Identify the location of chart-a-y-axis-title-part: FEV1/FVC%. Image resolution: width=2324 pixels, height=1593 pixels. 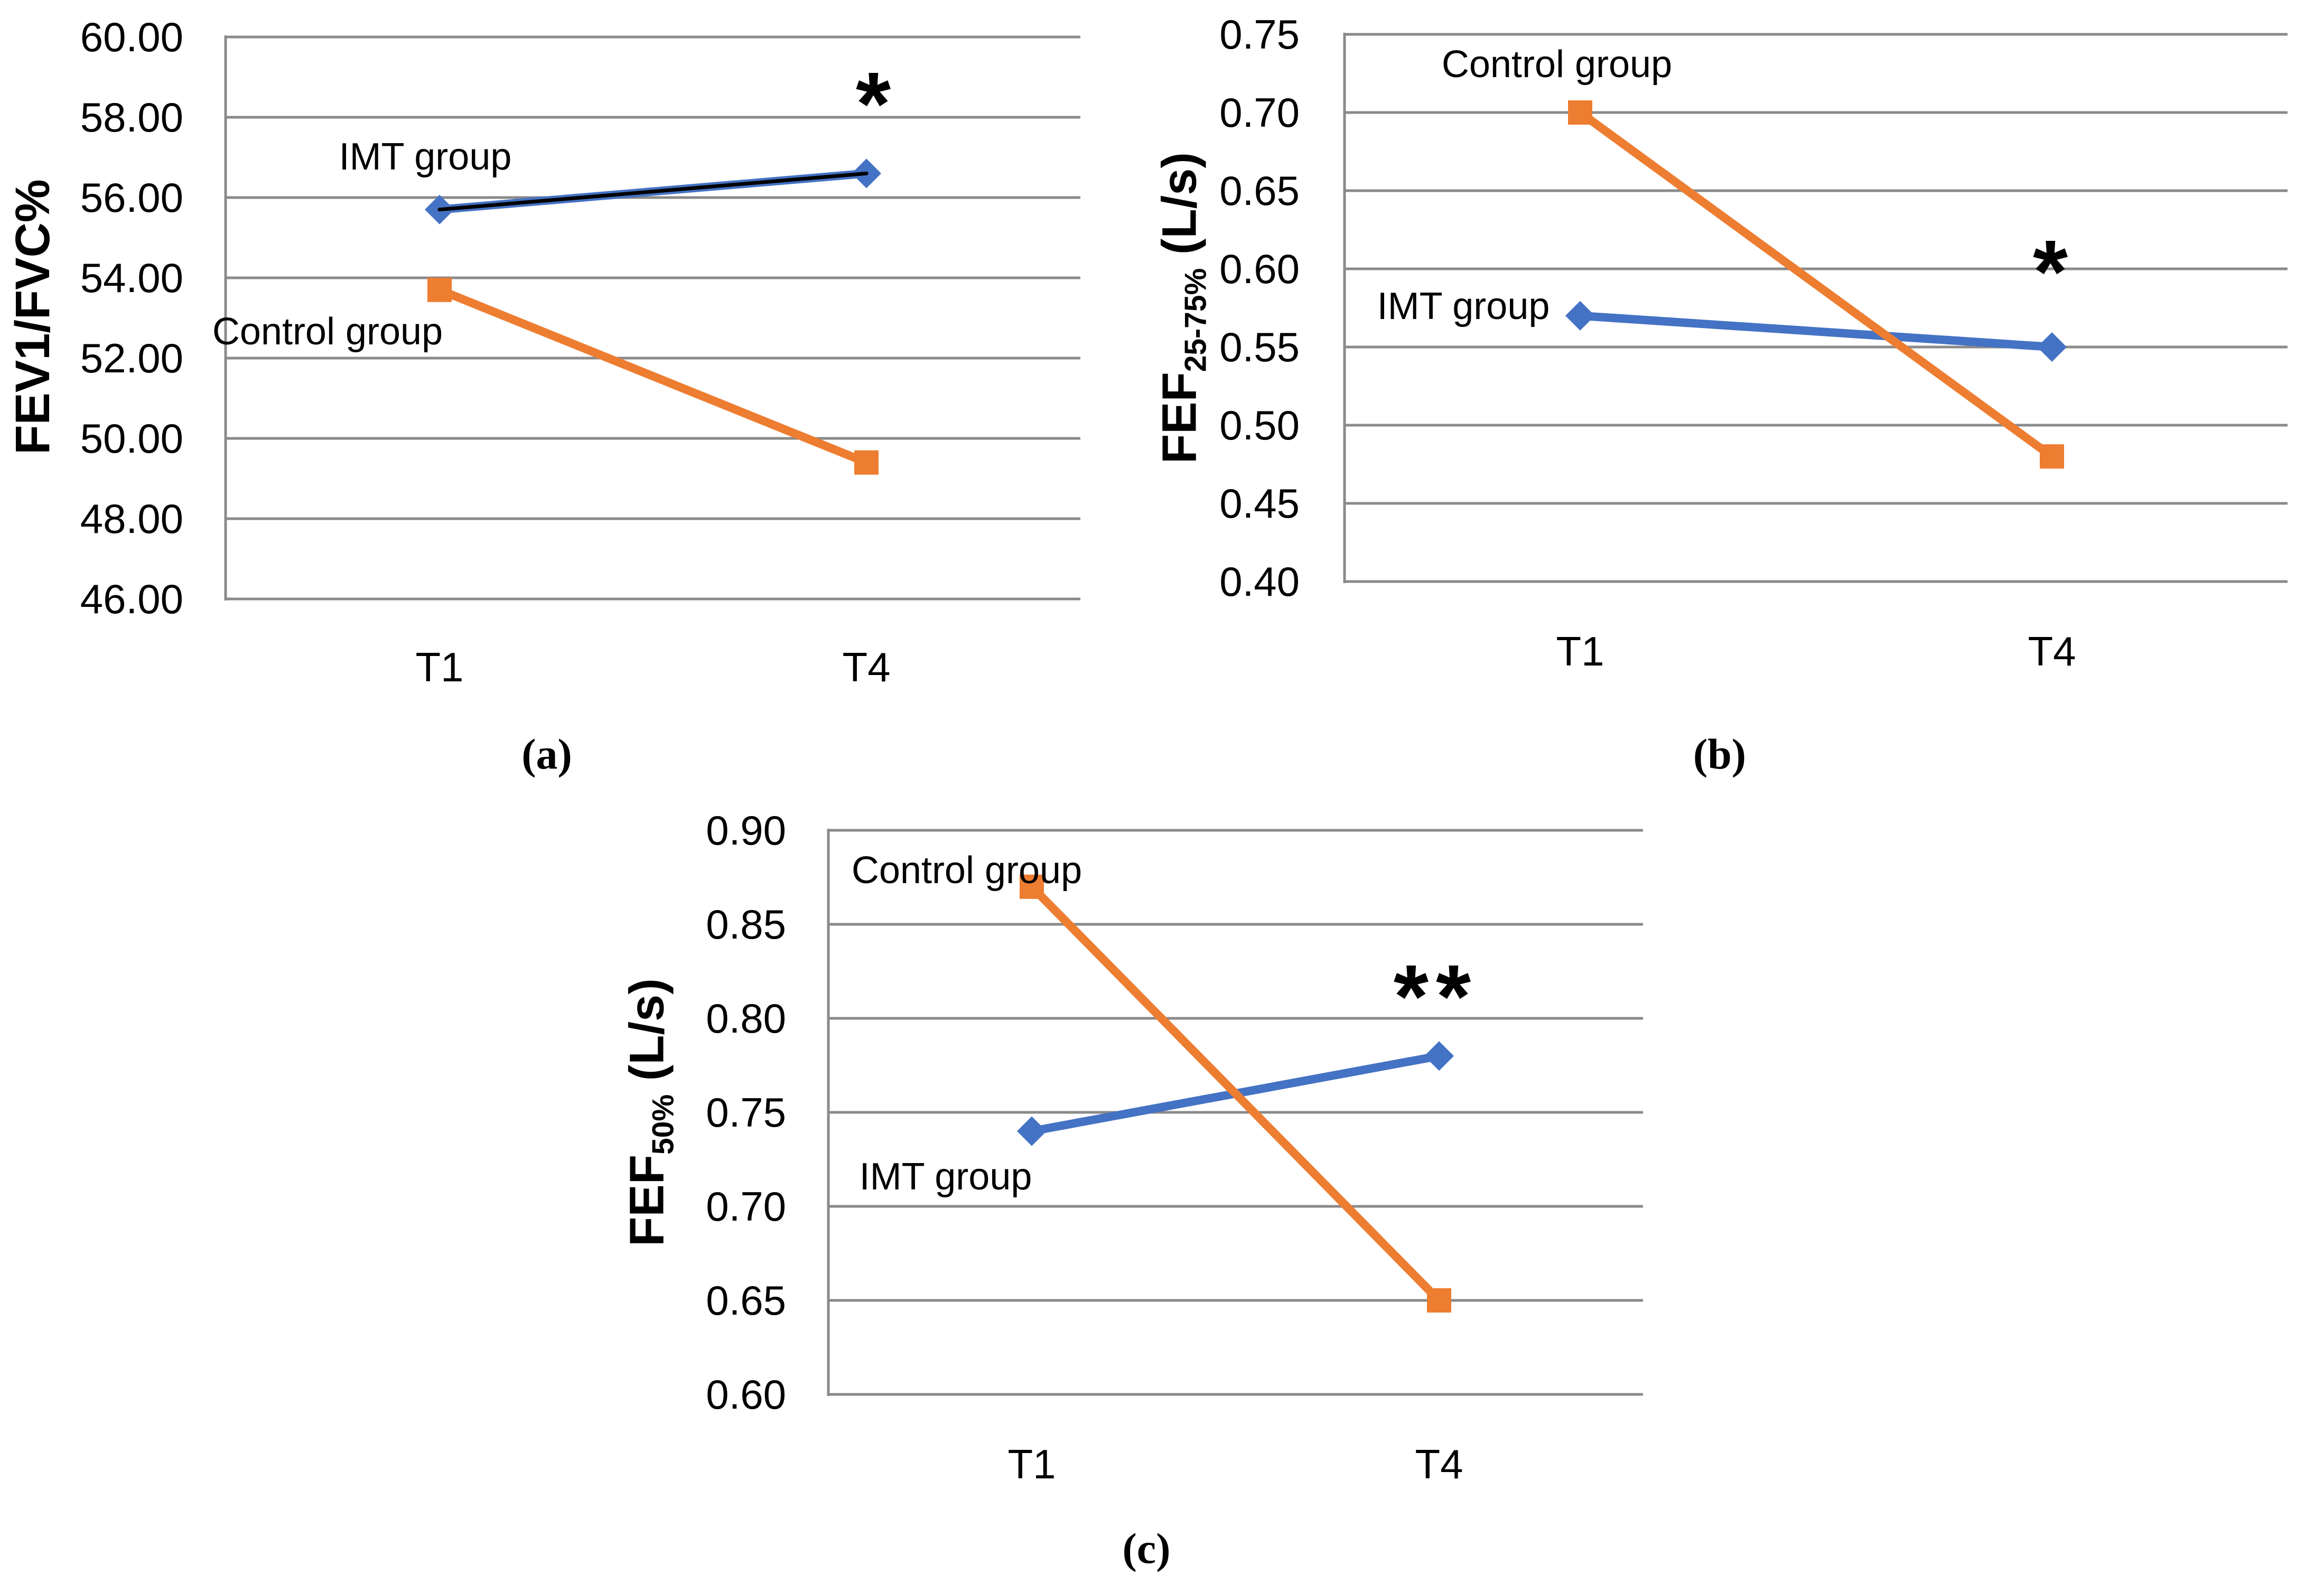
(33, 317).